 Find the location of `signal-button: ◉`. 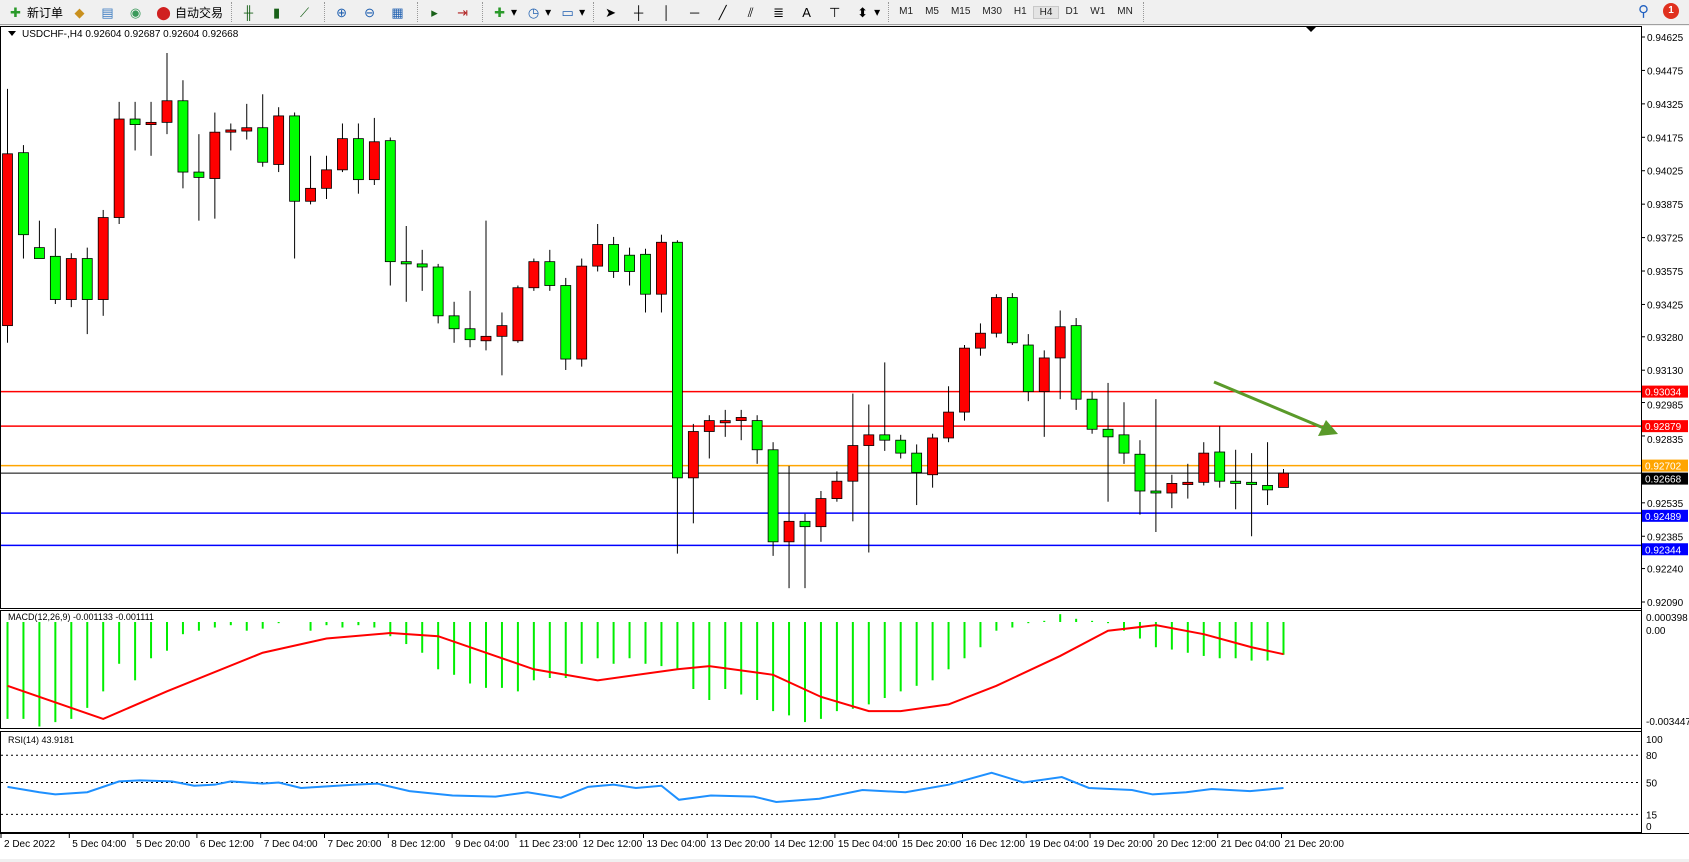

signal-button: ◉ is located at coordinates (137, 12).